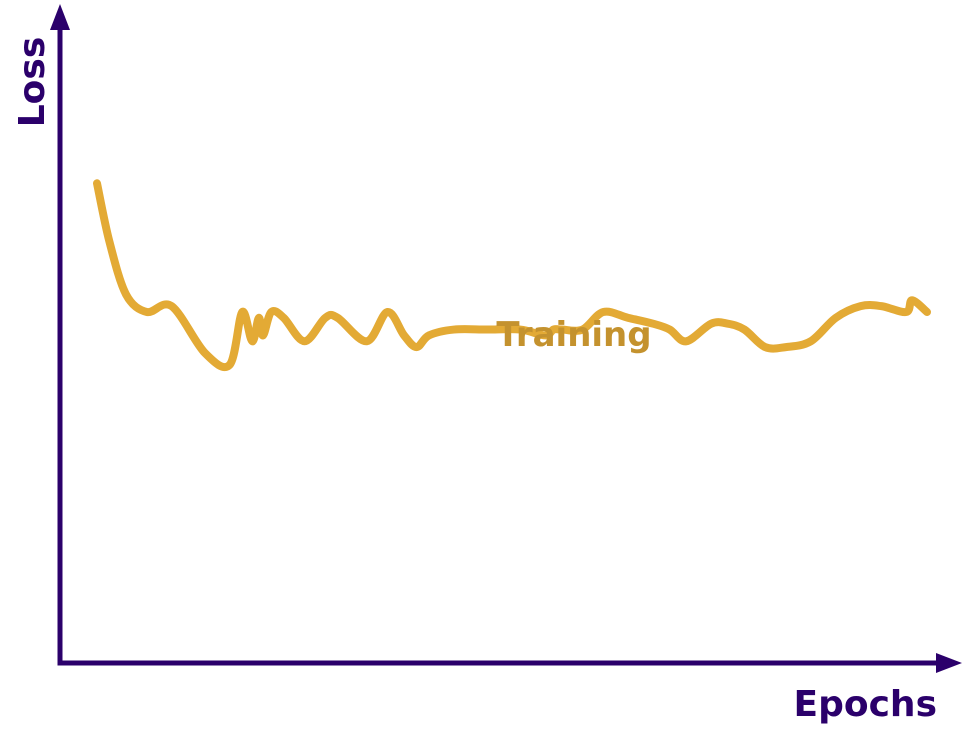 The image size is (965, 731). Describe the element at coordinates (573, 335) in the screenshot. I see `series-label-training: Training` at that location.